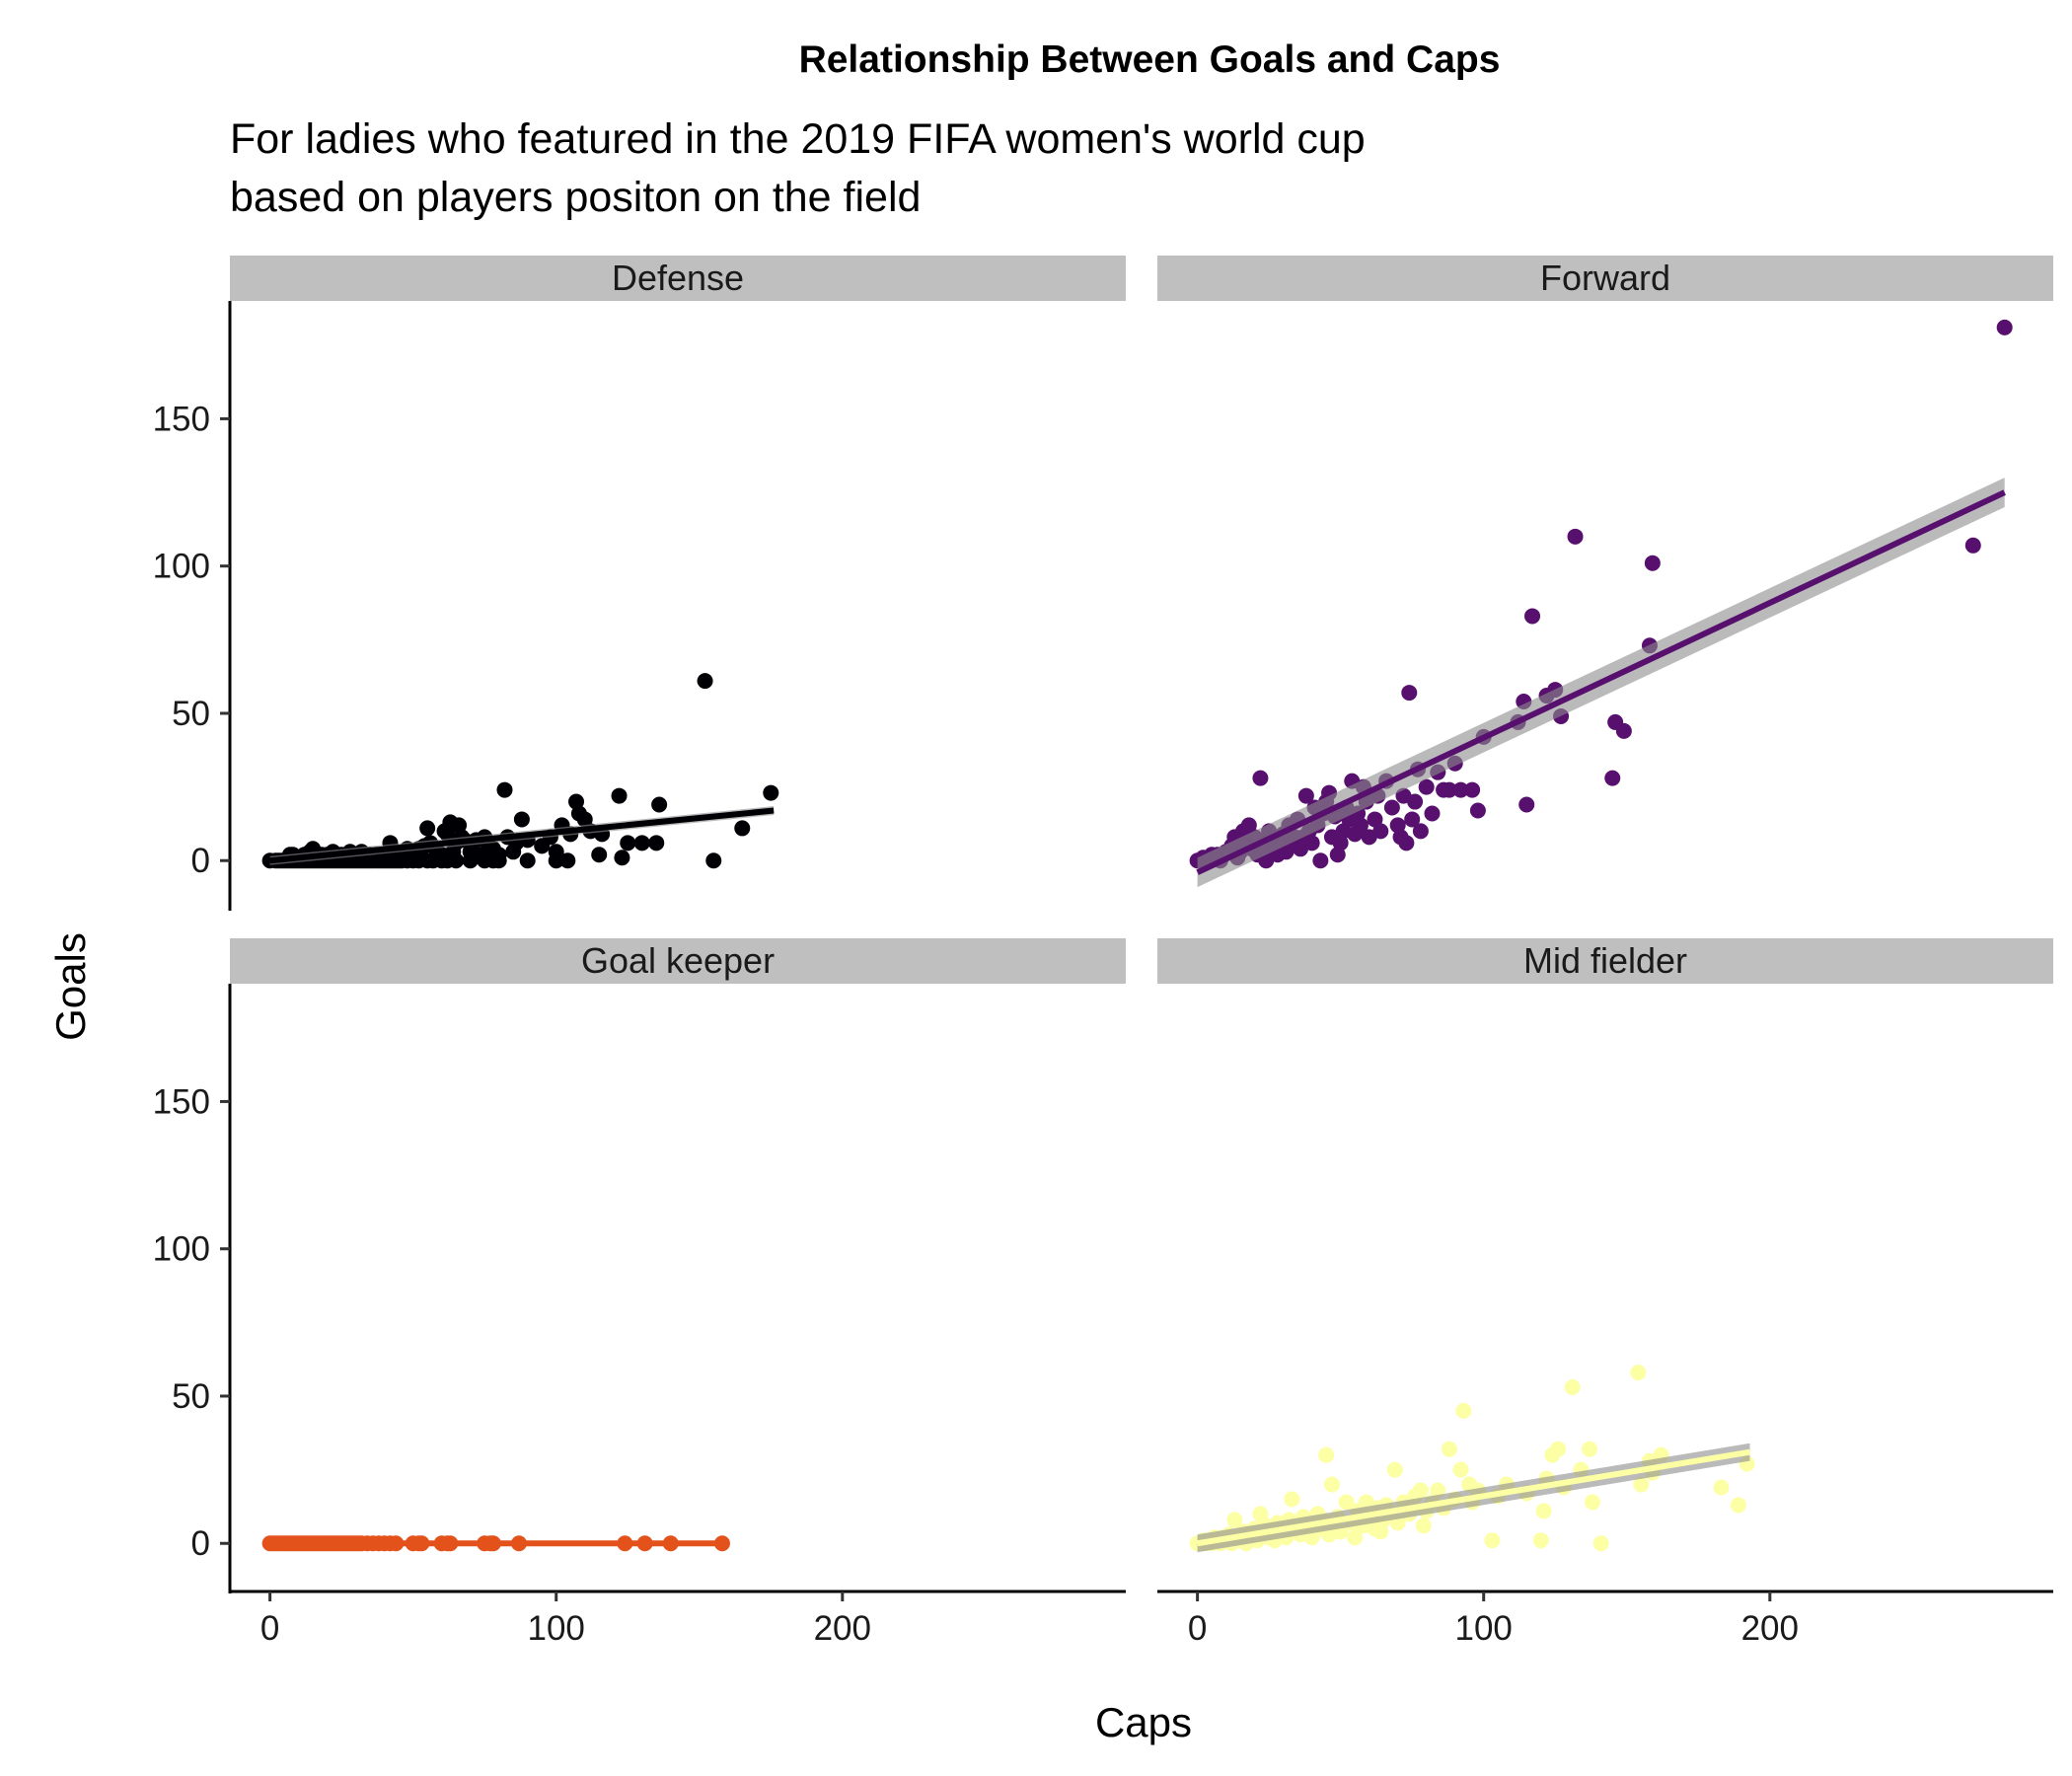 The width and height of the screenshot is (2072, 1776). Describe the element at coordinates (1770, 1629) in the screenshot. I see `x-tick-label-200-mid-fielder: 200` at that location.